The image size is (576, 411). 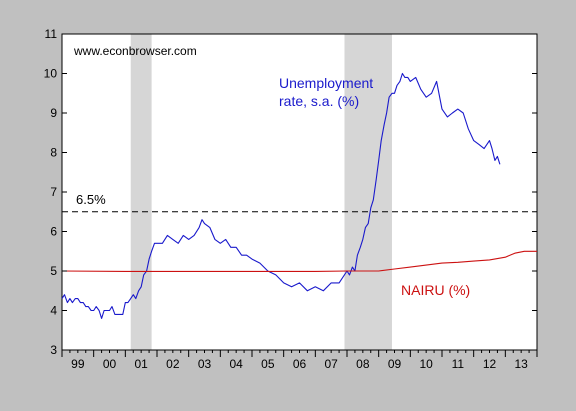 What do you see at coordinates (53, 192) in the screenshot?
I see `y-tick-label: 7` at bounding box center [53, 192].